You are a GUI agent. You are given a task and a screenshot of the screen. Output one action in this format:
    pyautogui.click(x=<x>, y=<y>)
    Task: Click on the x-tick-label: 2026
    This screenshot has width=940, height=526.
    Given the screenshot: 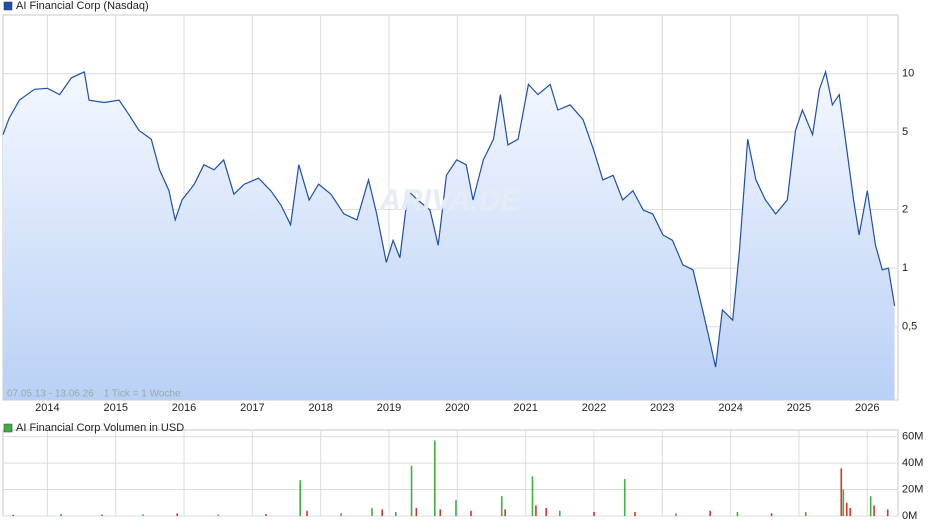 What is the action you would take?
    pyautogui.click(x=867, y=408)
    